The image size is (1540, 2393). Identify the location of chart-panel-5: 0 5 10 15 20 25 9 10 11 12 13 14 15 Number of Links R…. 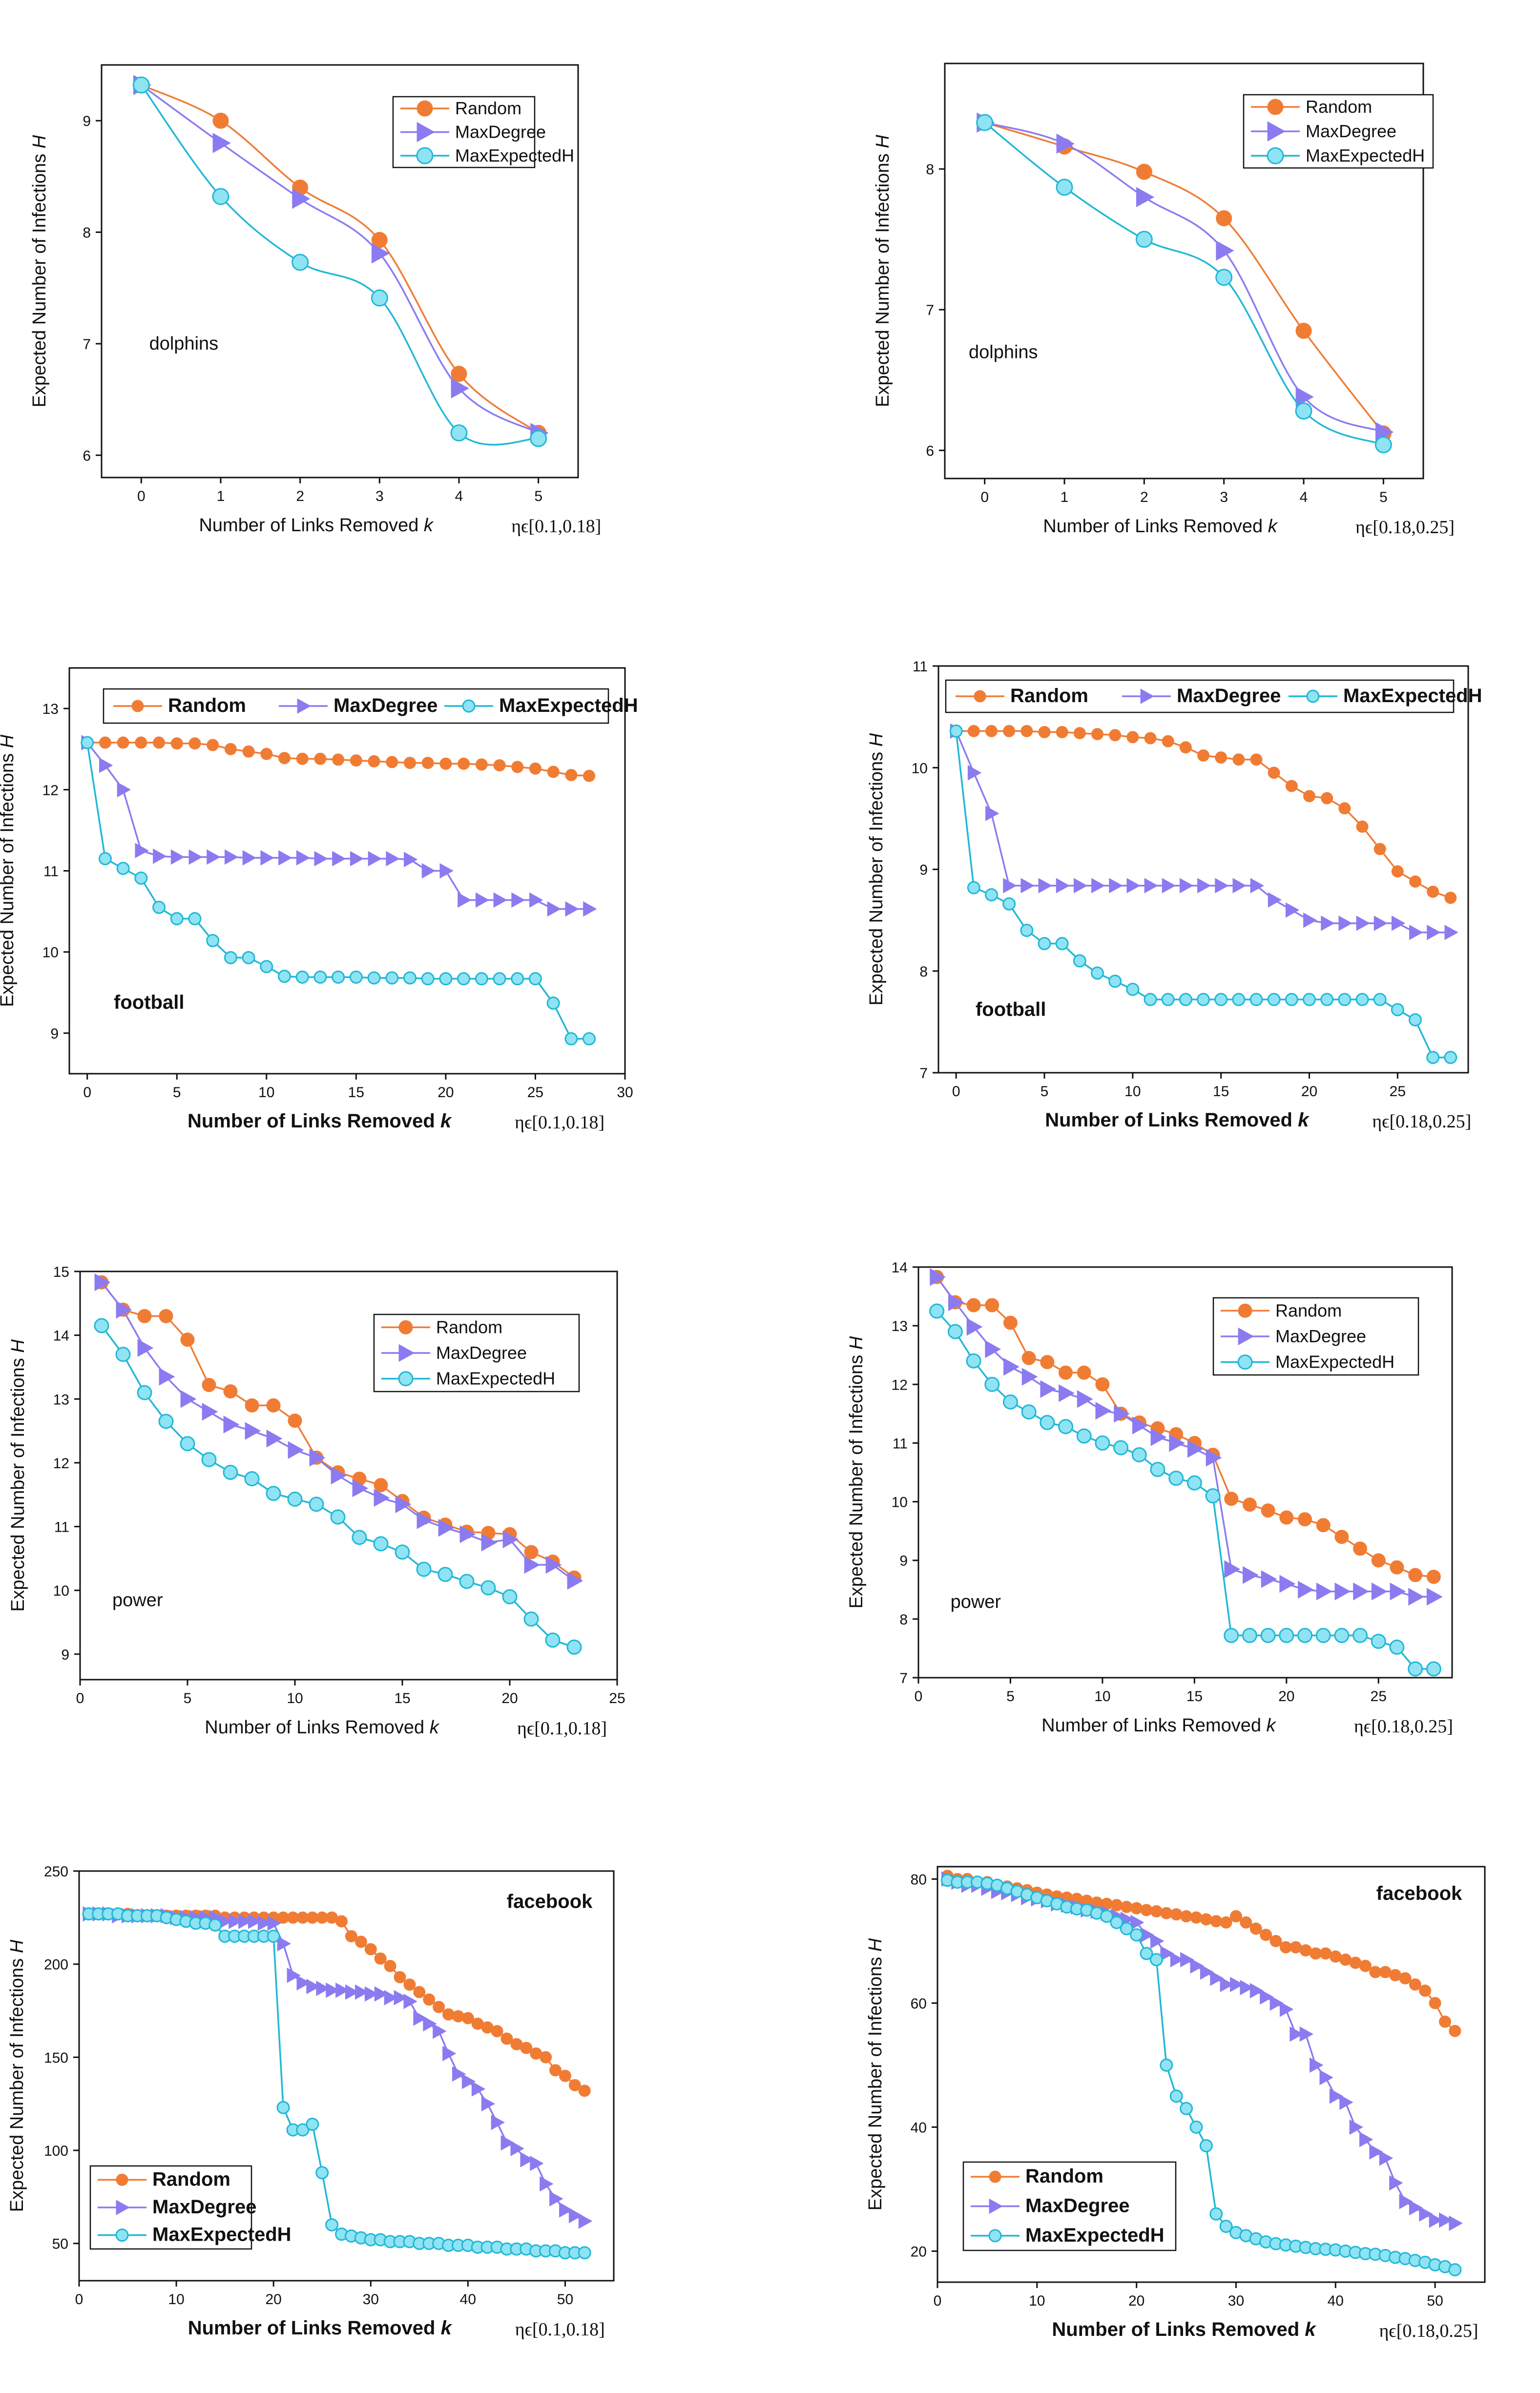
(316, 1501).